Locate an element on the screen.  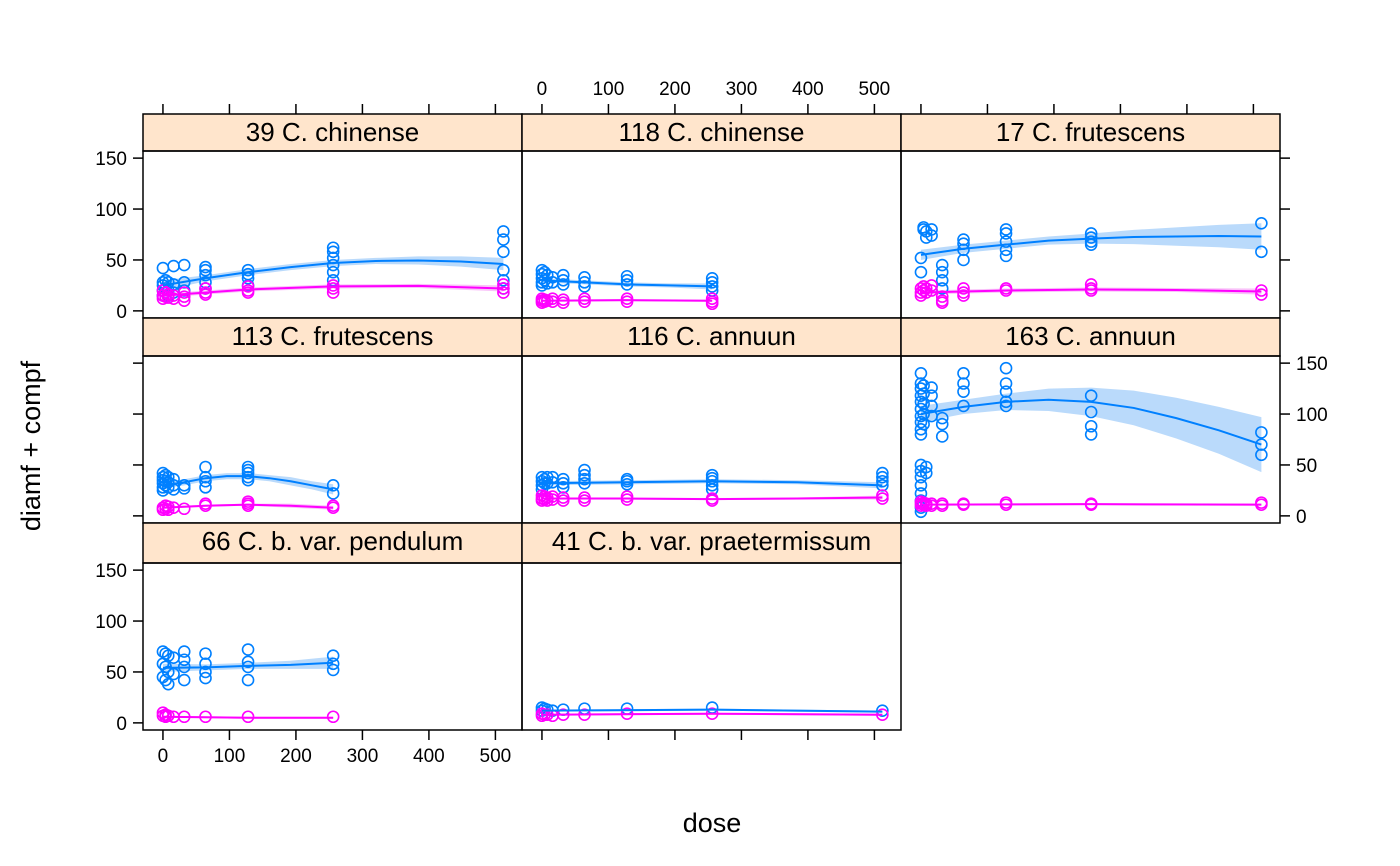
panel-strip-label: 118 C. chinense is located at coordinates (712, 132).